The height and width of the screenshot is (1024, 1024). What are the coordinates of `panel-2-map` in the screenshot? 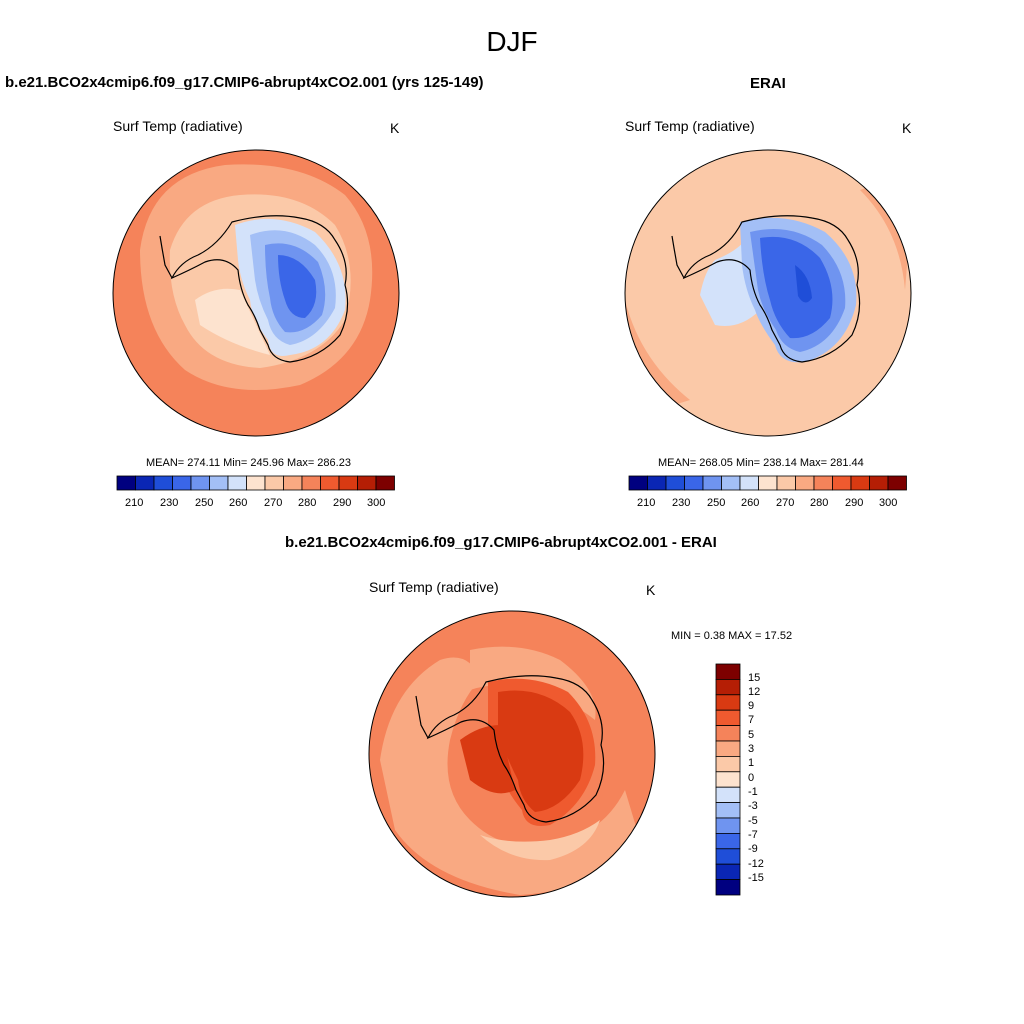 It's located at (768, 293).